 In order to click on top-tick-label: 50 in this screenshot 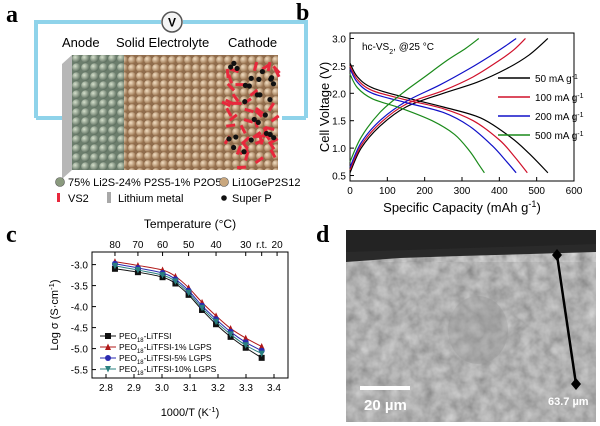, I will do `click(189, 245)`.